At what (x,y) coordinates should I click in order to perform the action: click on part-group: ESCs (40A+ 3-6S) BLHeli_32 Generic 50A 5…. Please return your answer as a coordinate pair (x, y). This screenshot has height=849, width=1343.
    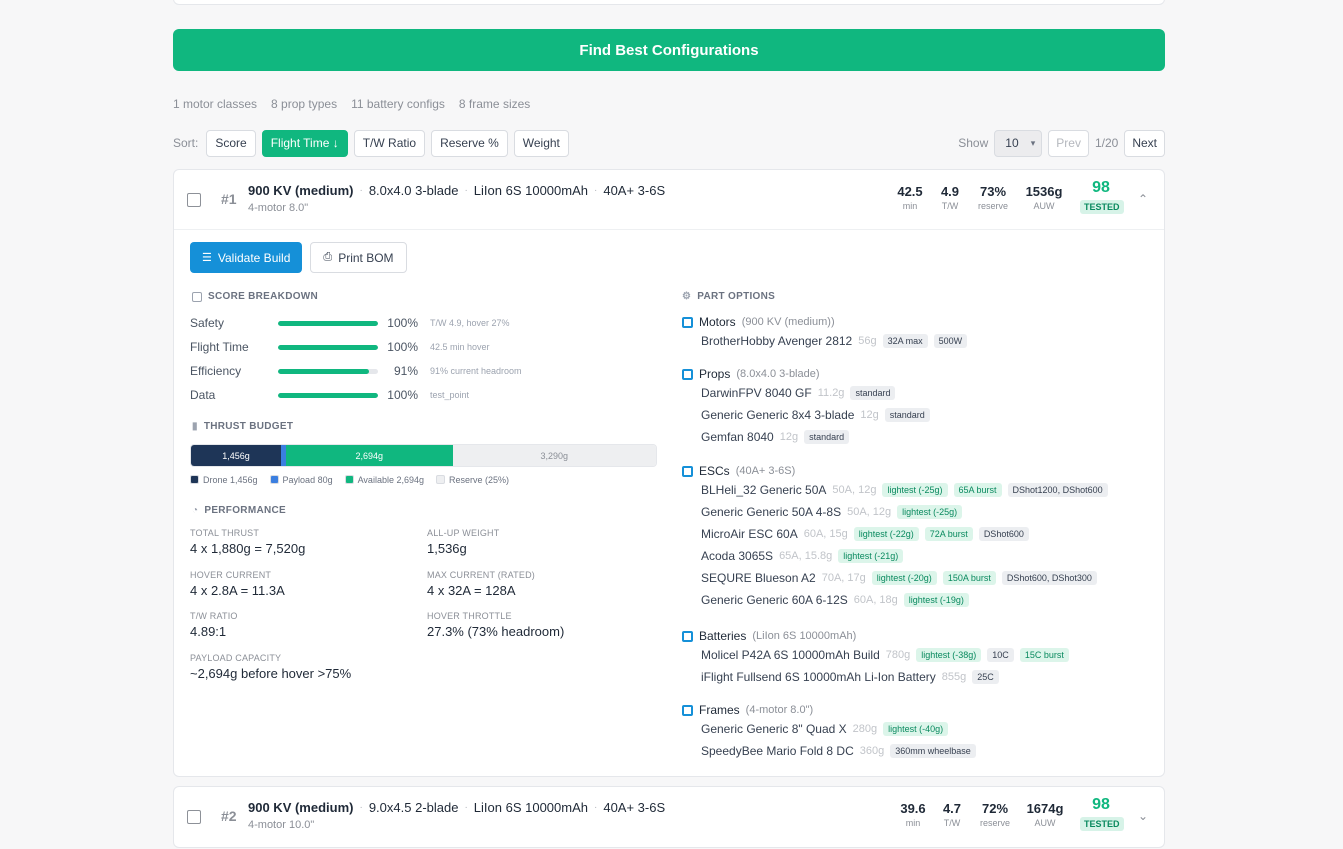
    Looking at the image, I should click on (895, 537).